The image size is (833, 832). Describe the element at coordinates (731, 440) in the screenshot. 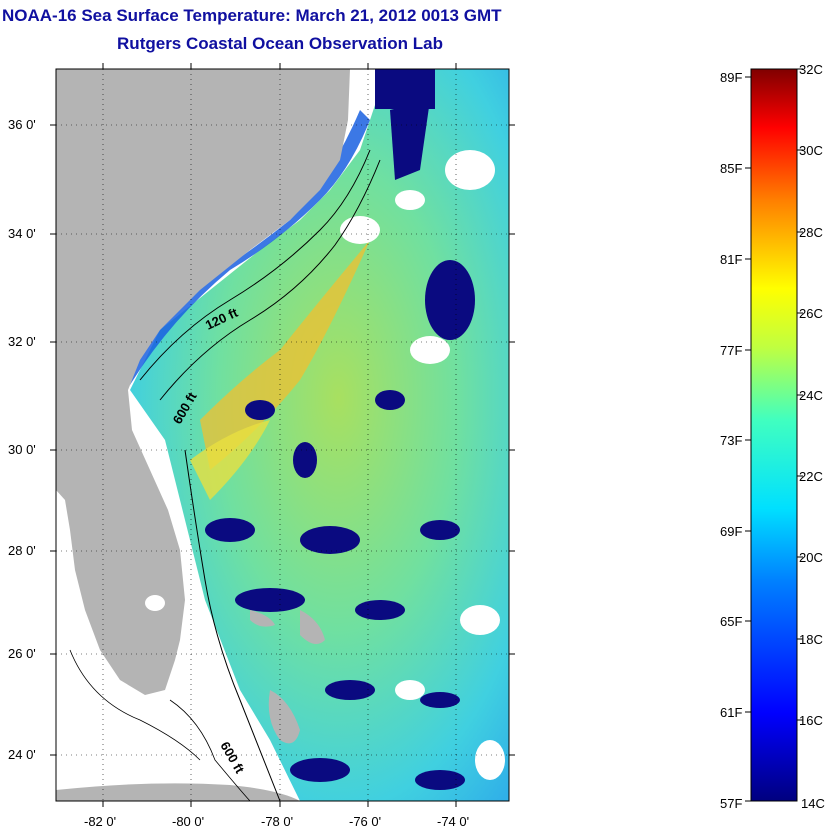

I see `colorbar-f-label: 73F` at that location.